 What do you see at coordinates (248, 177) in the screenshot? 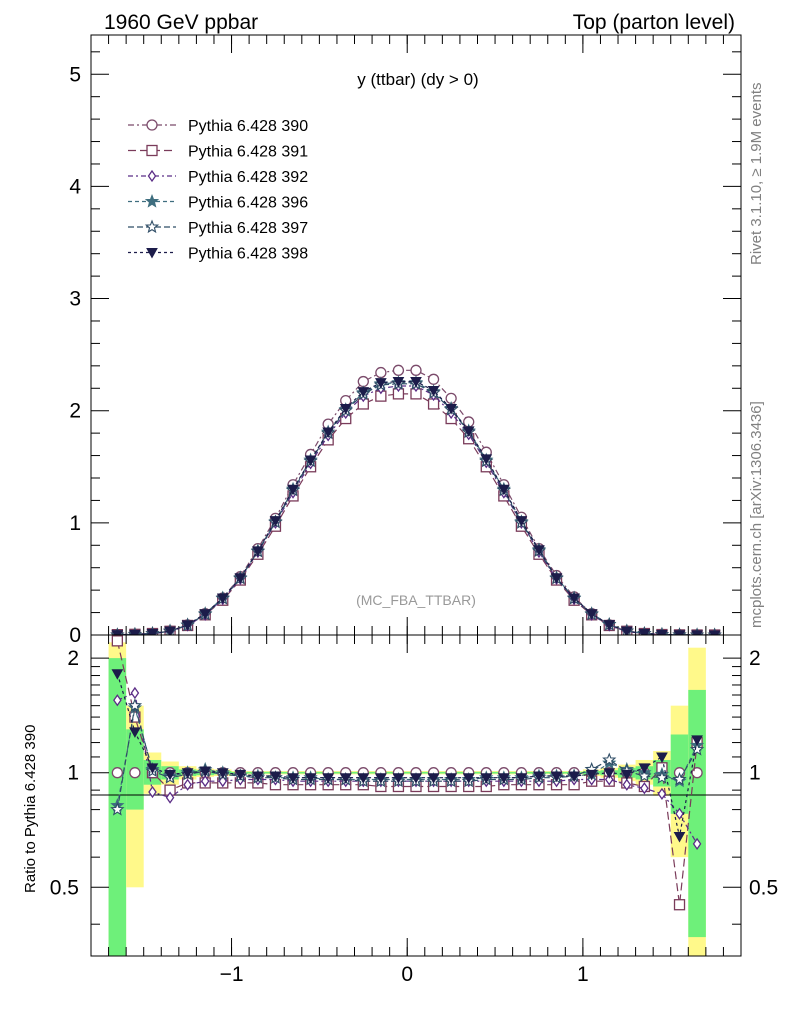
I see `legend-label: Pythia 6.428 392` at bounding box center [248, 177].